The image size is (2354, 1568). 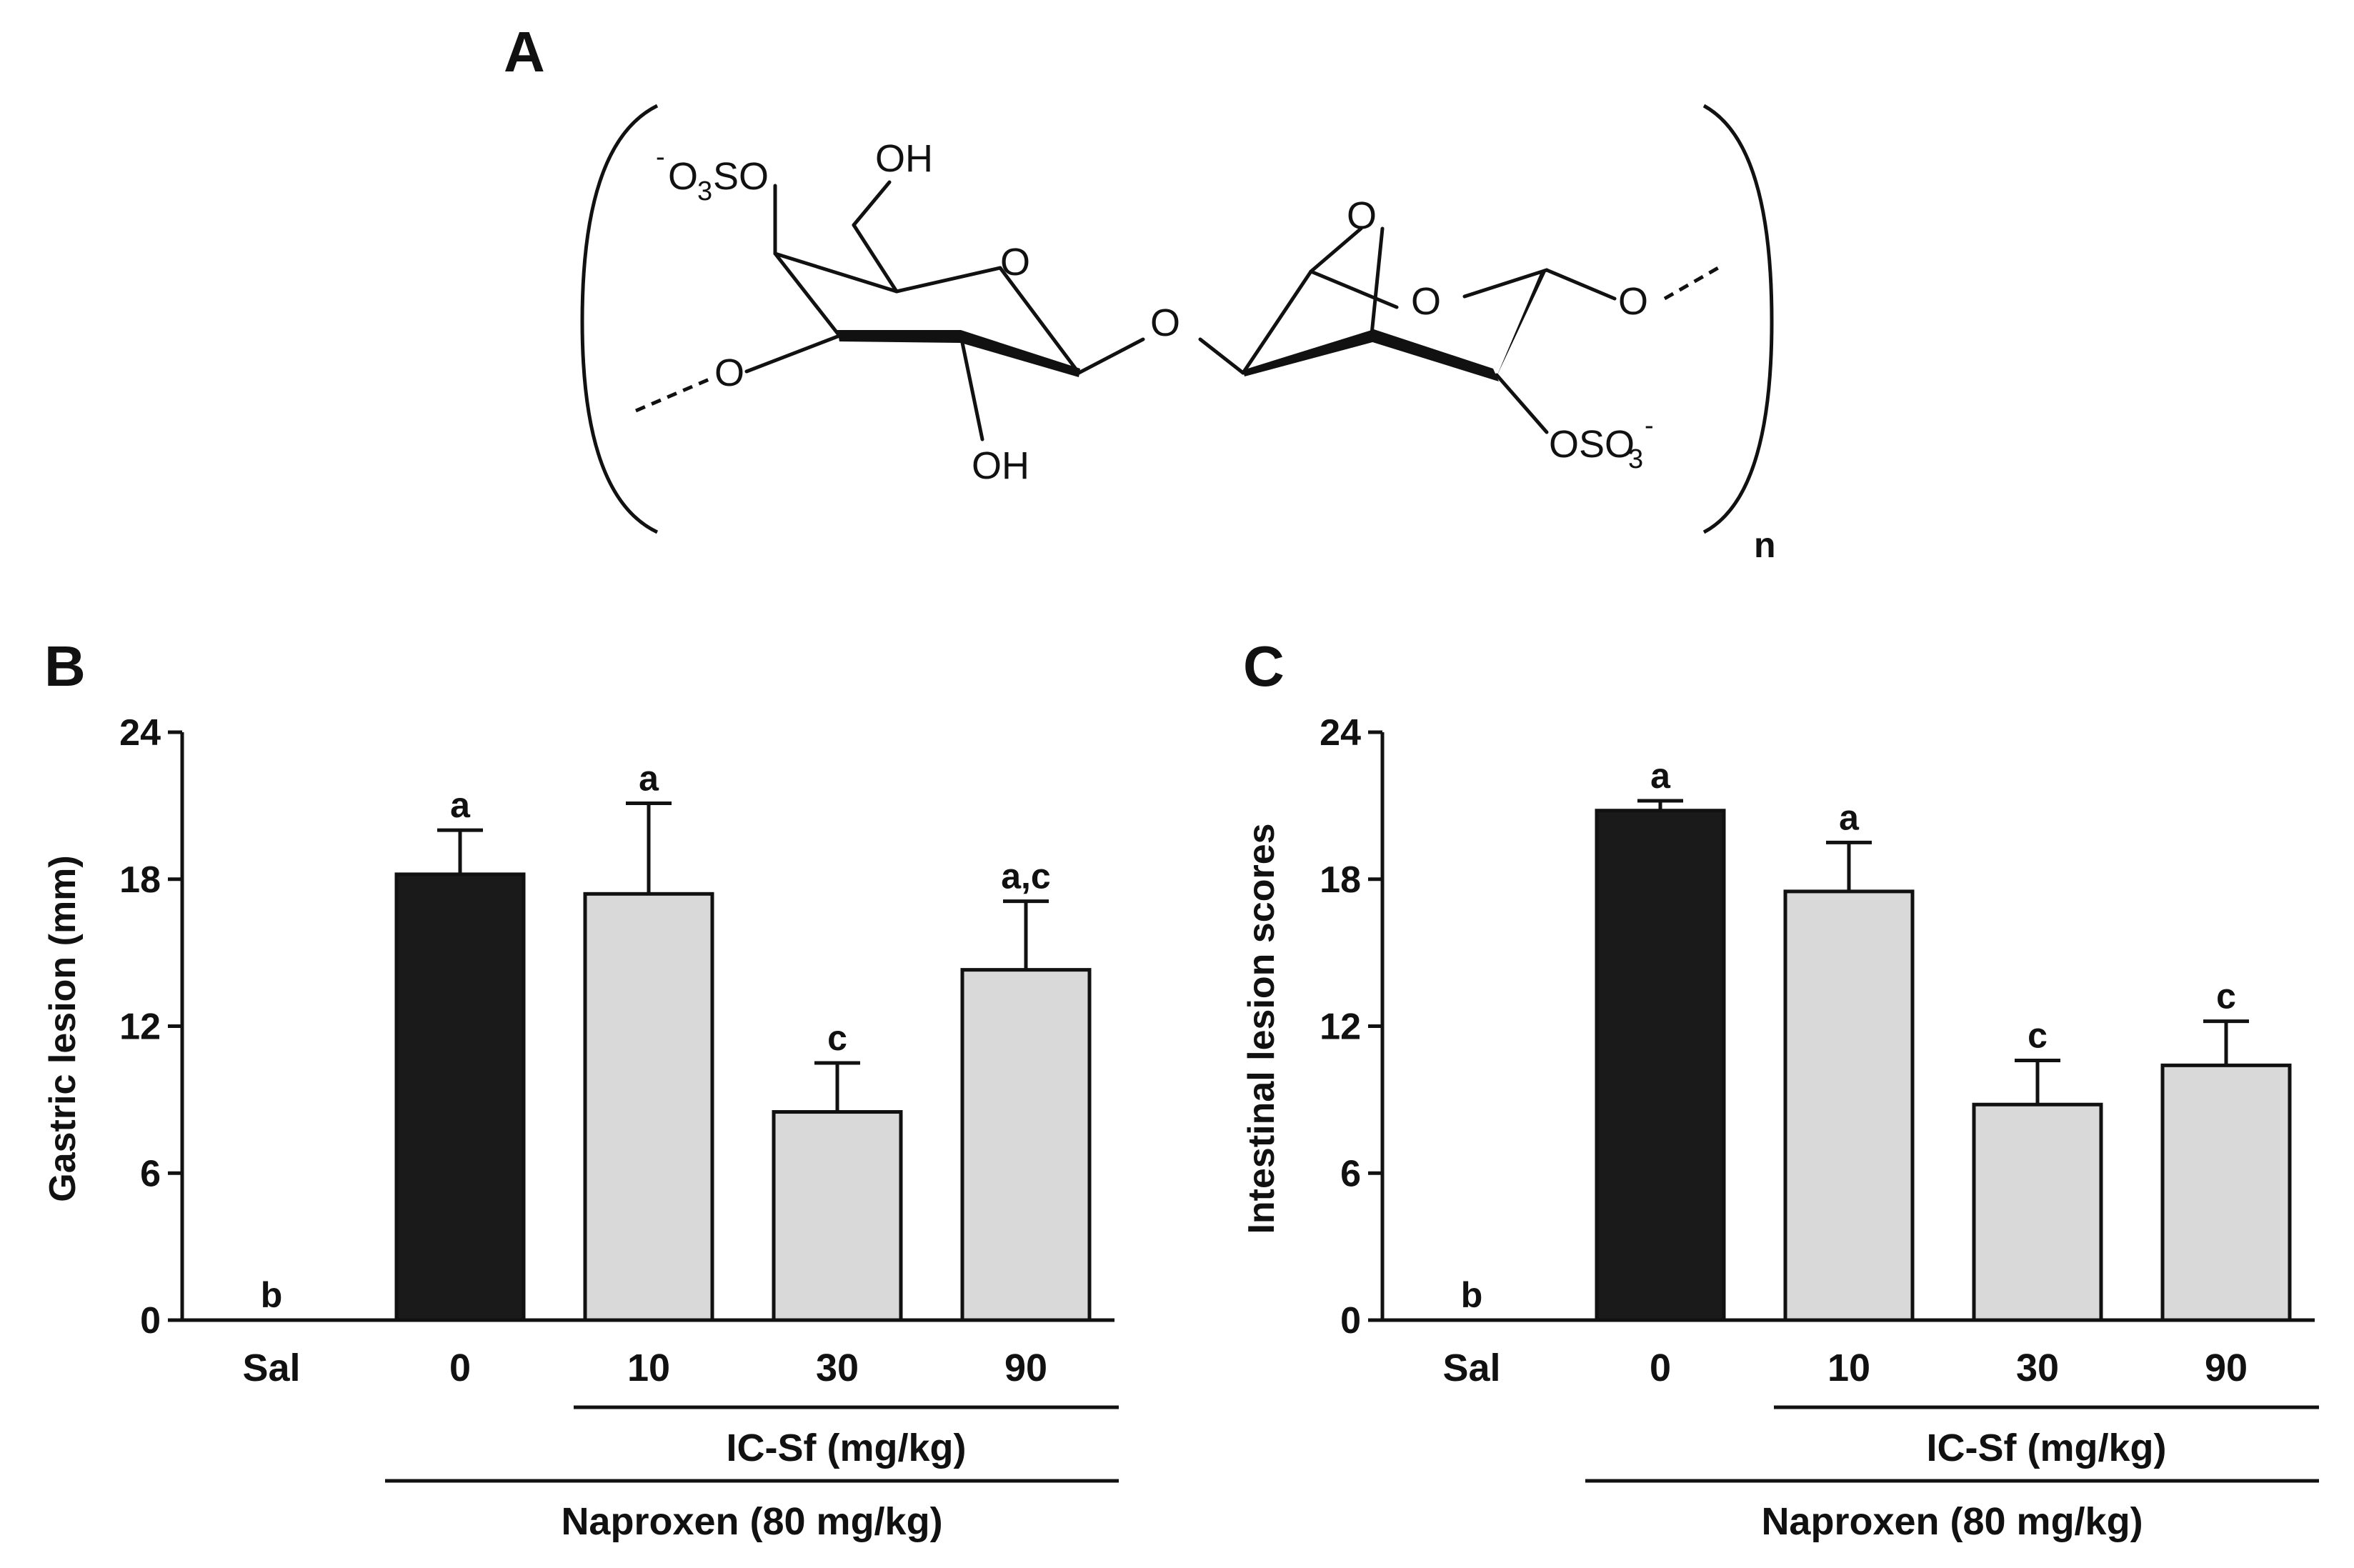 What do you see at coordinates (683, 176) in the screenshot?
I see `o3so-o: O` at bounding box center [683, 176].